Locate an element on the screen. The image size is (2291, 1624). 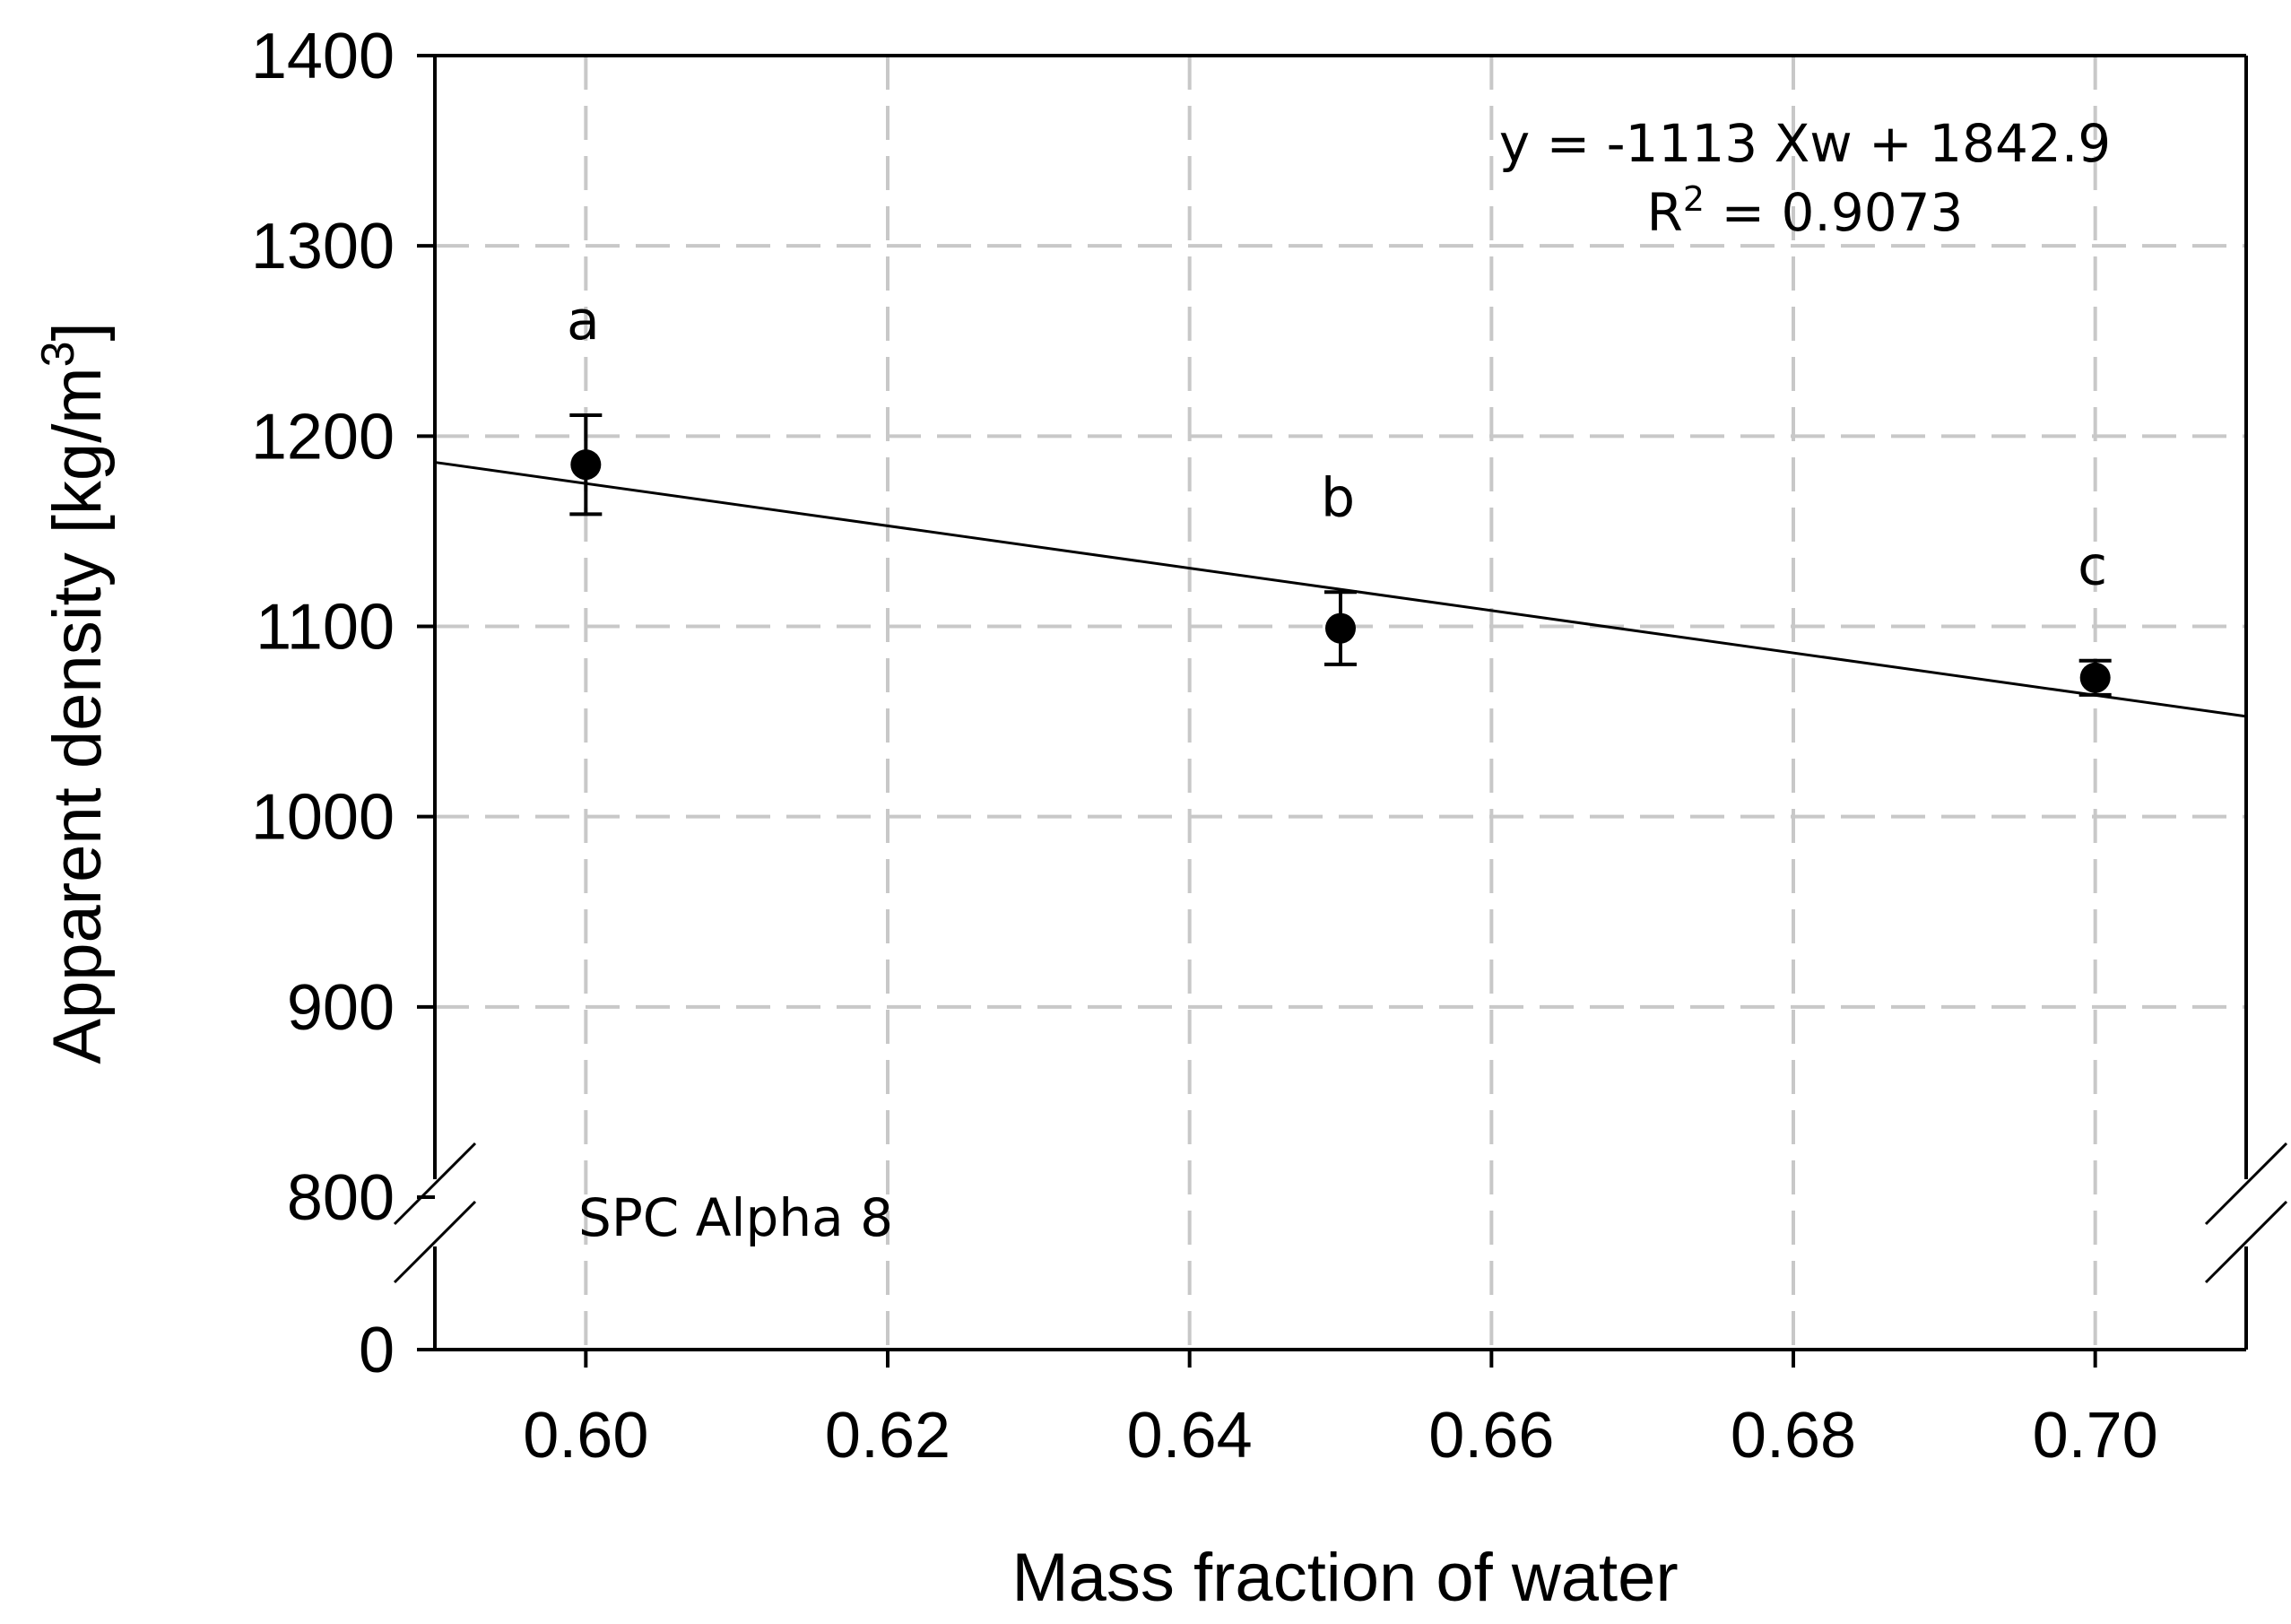
y-tick-label-zero: 0 is located at coordinates (377, 1350).